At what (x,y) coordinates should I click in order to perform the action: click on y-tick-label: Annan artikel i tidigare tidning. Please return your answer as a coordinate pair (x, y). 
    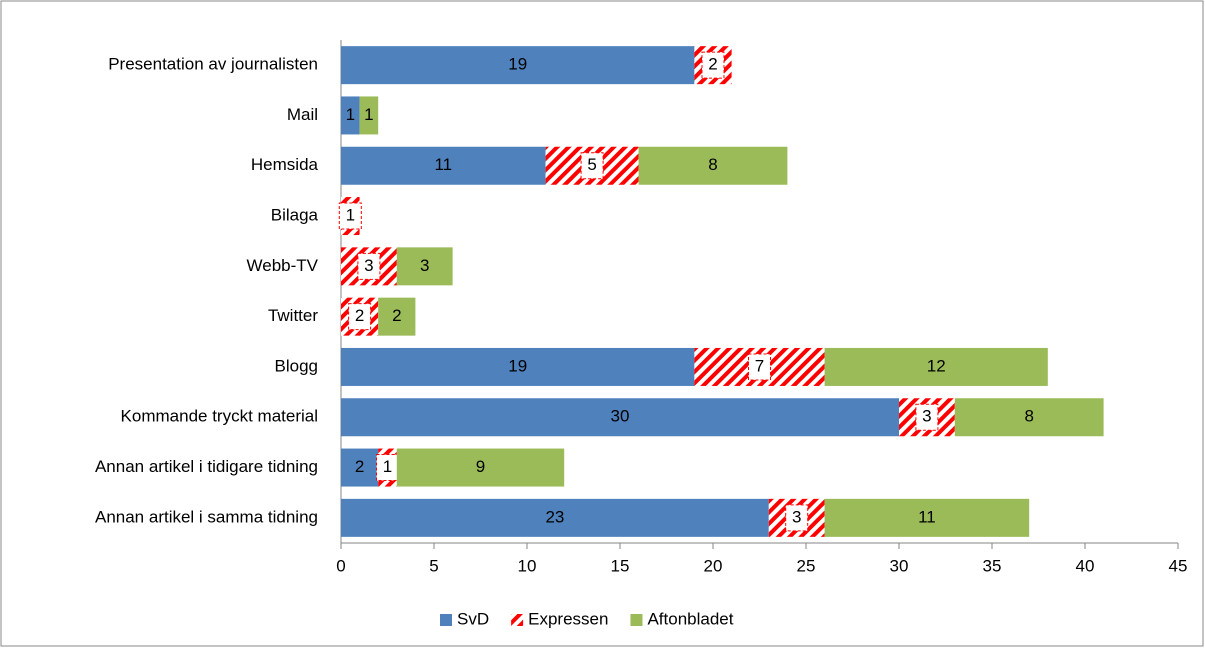
    Looking at the image, I should click on (206, 466).